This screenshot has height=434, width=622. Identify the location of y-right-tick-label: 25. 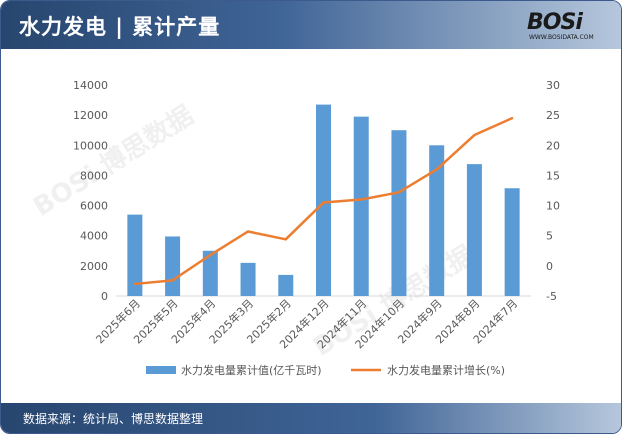
(553, 115).